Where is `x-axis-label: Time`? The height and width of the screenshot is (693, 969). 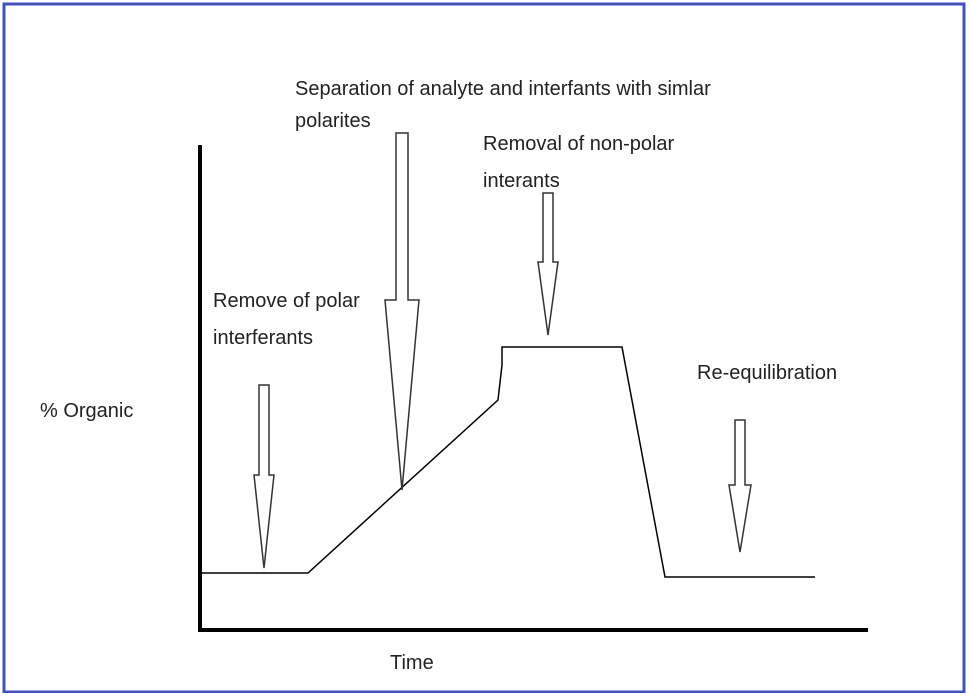 x-axis-label: Time is located at coordinates (412, 663).